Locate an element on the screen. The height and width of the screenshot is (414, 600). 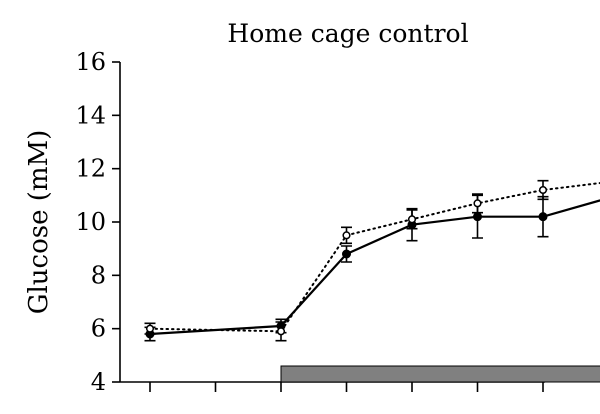
y-tick-label: 10 is located at coordinates (90, 222).